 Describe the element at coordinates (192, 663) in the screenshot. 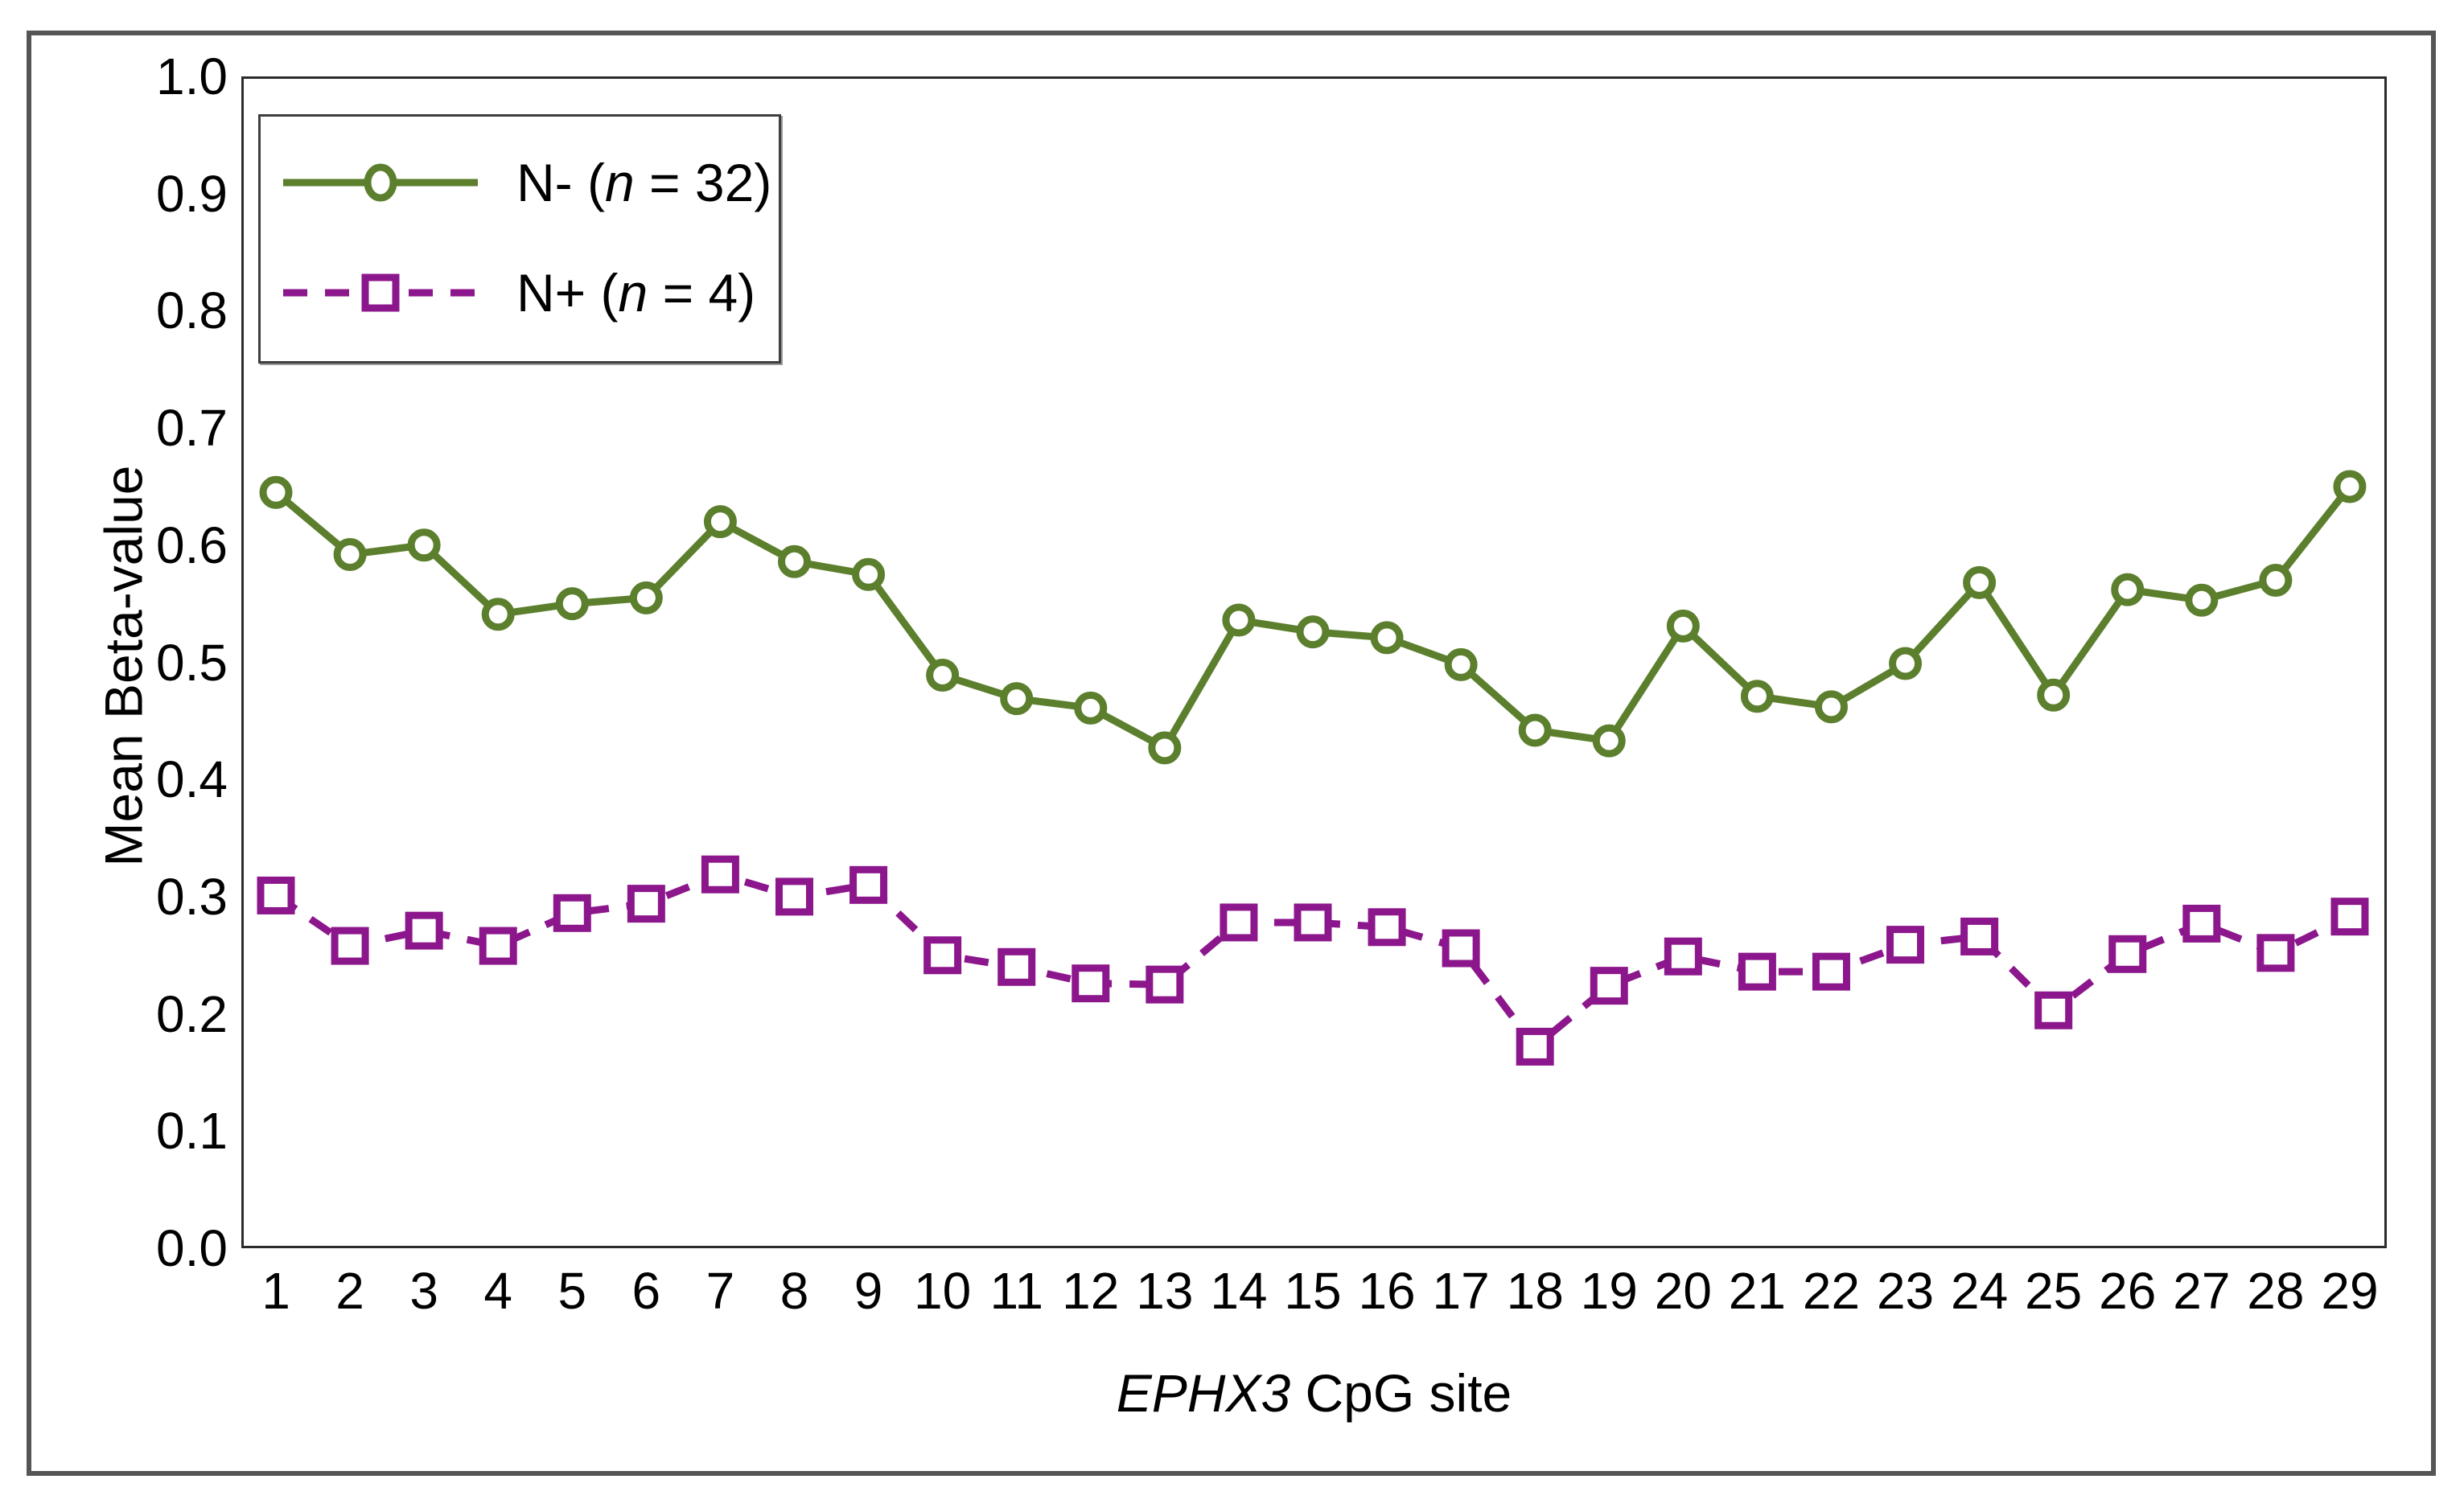

I see `y-tick-label-0.5: 0.5` at that location.